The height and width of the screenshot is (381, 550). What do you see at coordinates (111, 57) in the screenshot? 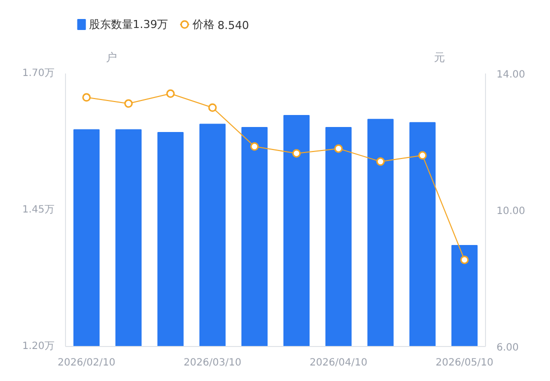
I see `y-axis-title: 户` at bounding box center [111, 57].